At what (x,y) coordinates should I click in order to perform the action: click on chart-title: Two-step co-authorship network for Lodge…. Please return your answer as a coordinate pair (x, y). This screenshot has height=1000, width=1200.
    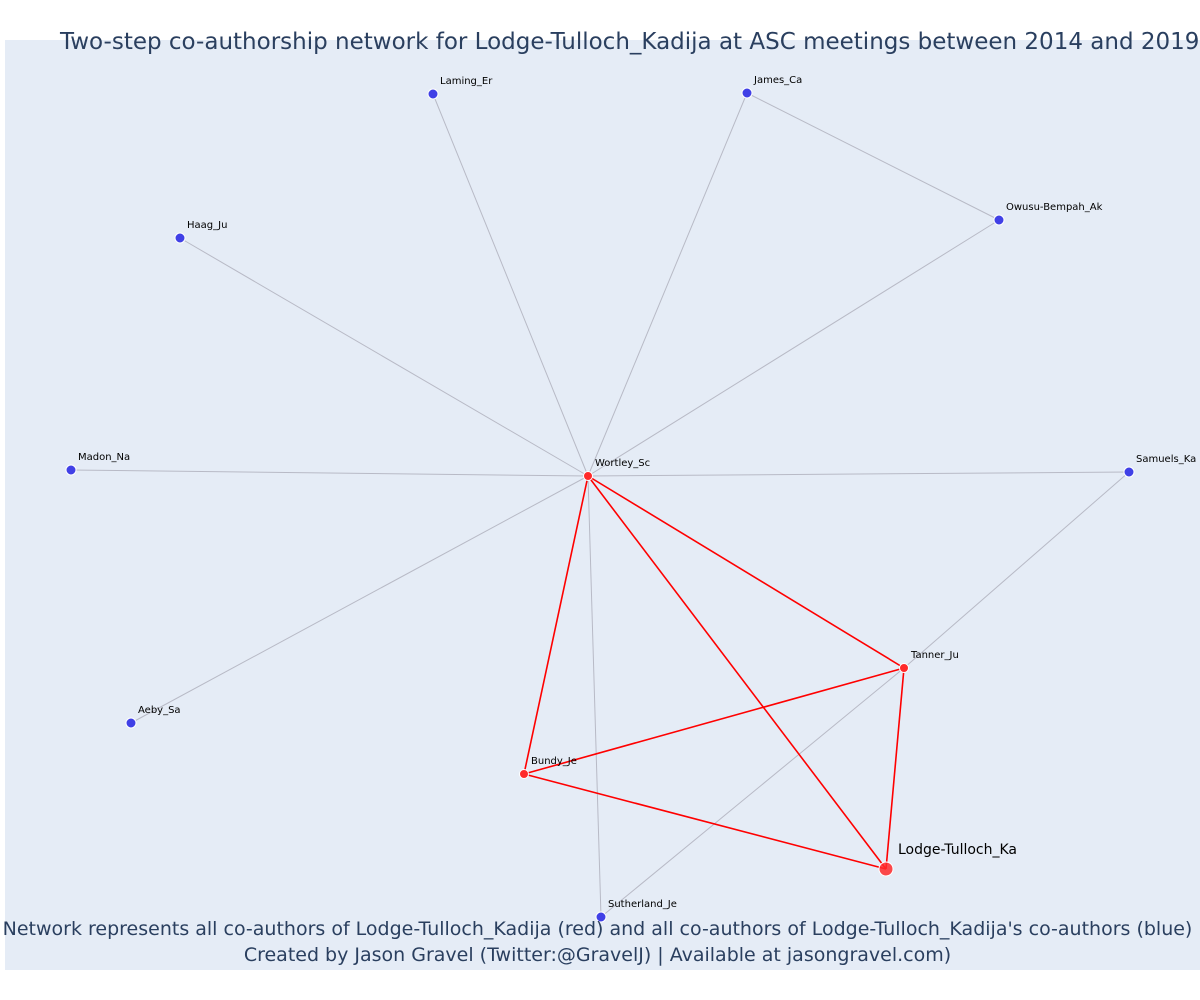
    Looking at the image, I should click on (630, 42).